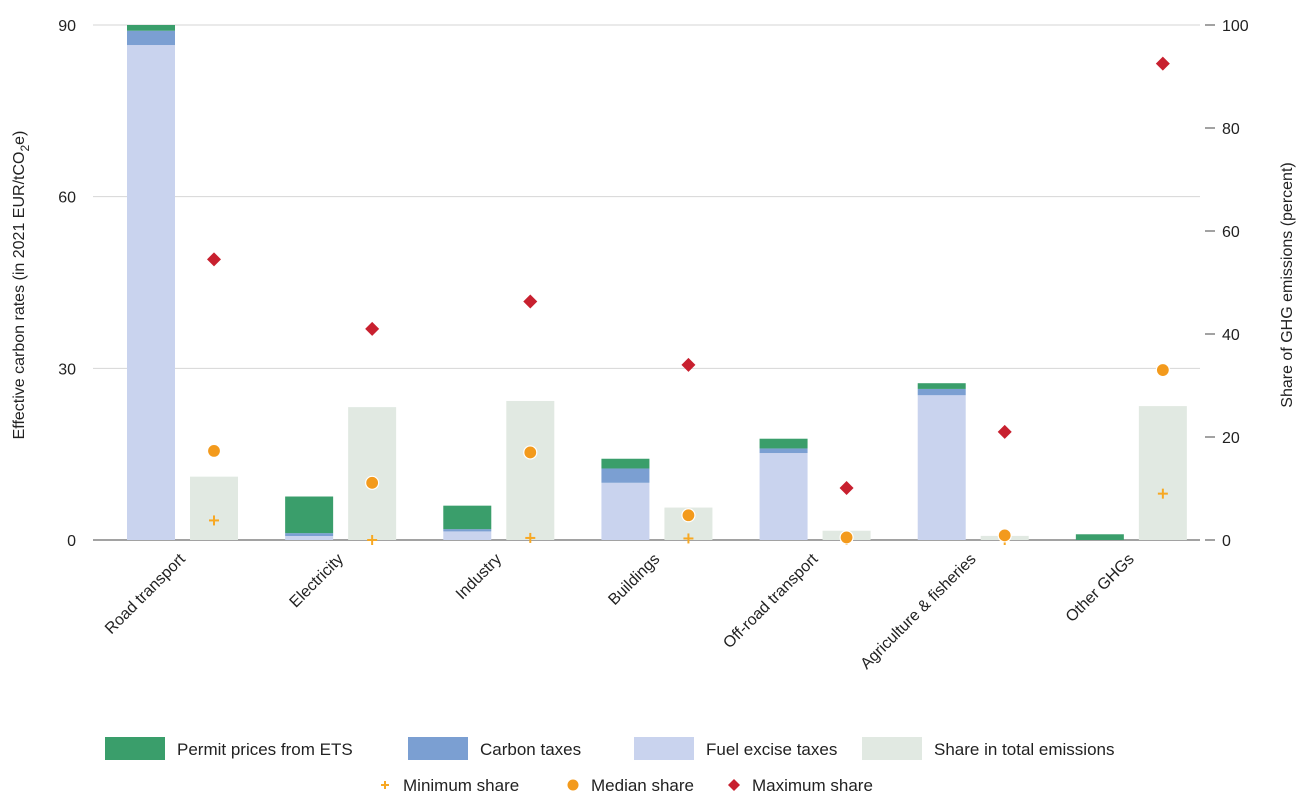 The image size is (1304, 794). What do you see at coordinates (479, 577) in the screenshot?
I see `x-tick-label: Industry` at bounding box center [479, 577].